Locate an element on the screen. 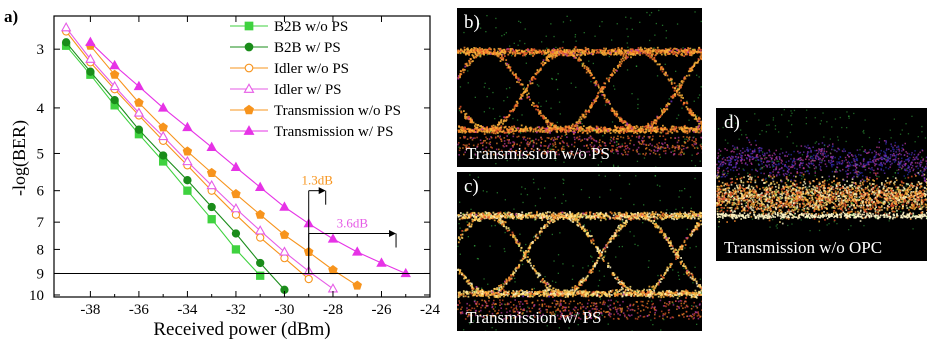 This screenshot has width=933, height=344. y-tick-label: 5 is located at coordinates (41, 154).